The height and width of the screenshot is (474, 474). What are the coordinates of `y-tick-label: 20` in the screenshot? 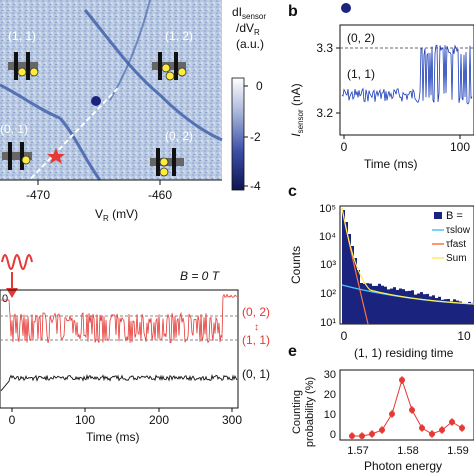 It's located at (330, 395).